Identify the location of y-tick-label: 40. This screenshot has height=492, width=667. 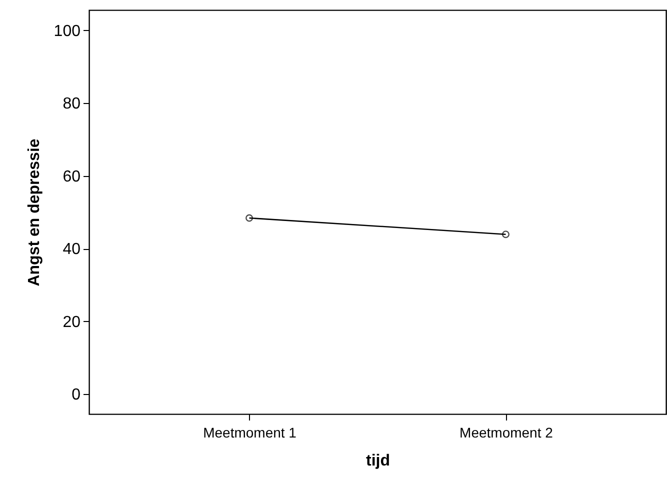
(71, 249).